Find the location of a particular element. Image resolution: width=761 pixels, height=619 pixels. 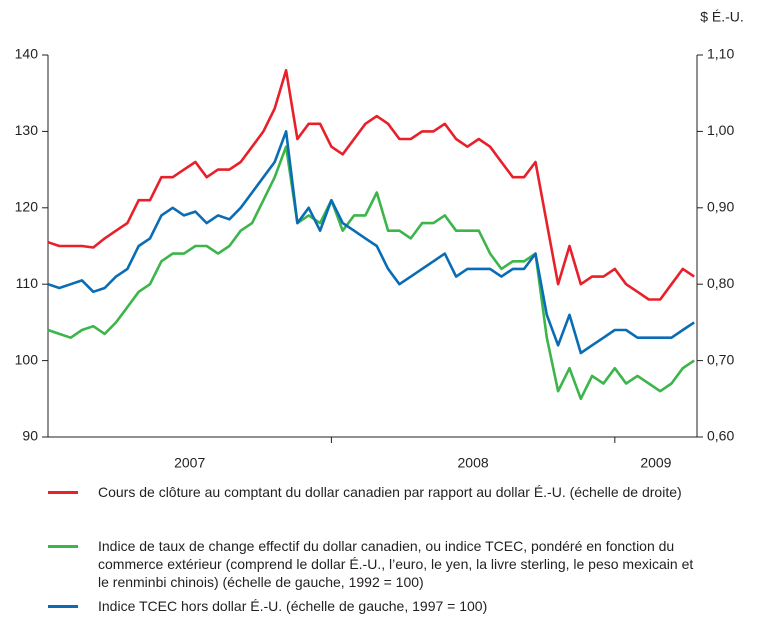

x-tick-label: 2007 is located at coordinates (189, 462).